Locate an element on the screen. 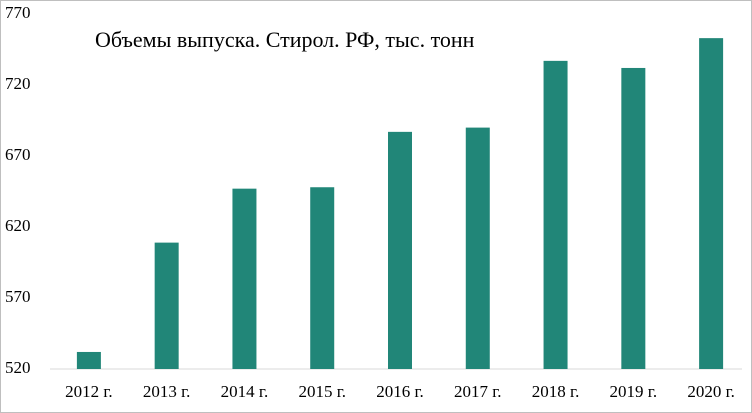 The width and height of the screenshot is (752, 413). y-tick-label: 720 is located at coordinates (18, 83).